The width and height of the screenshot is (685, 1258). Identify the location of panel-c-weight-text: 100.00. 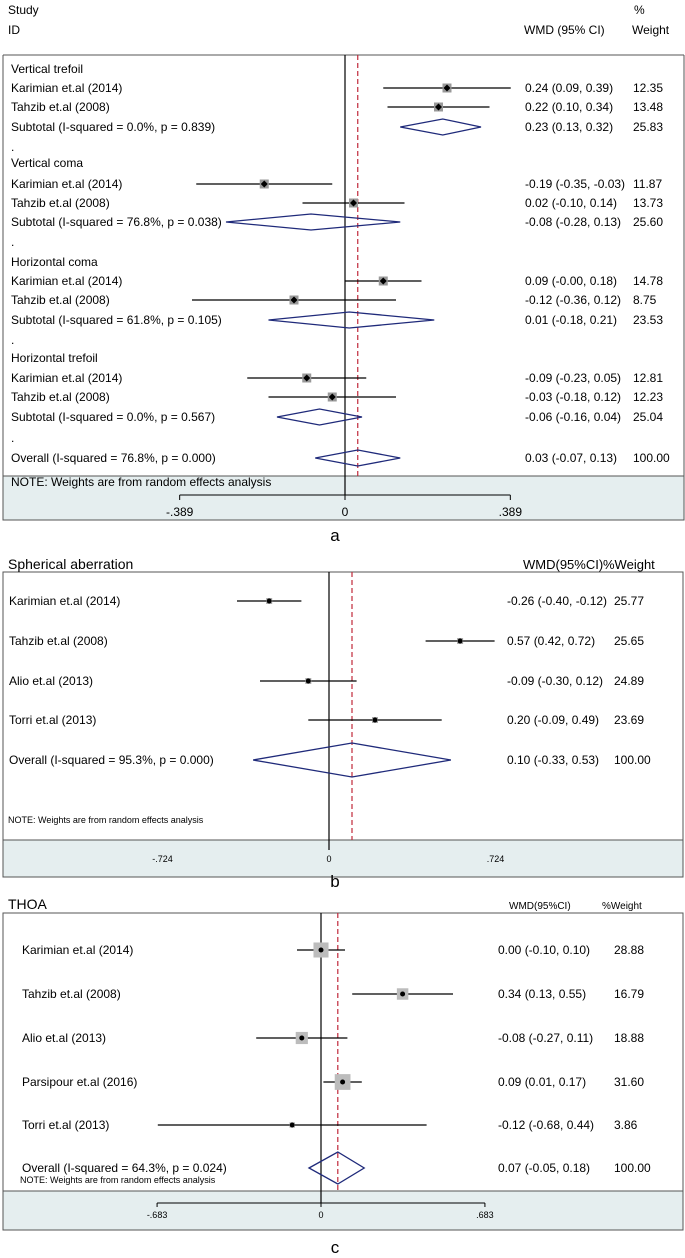
(632, 1168).